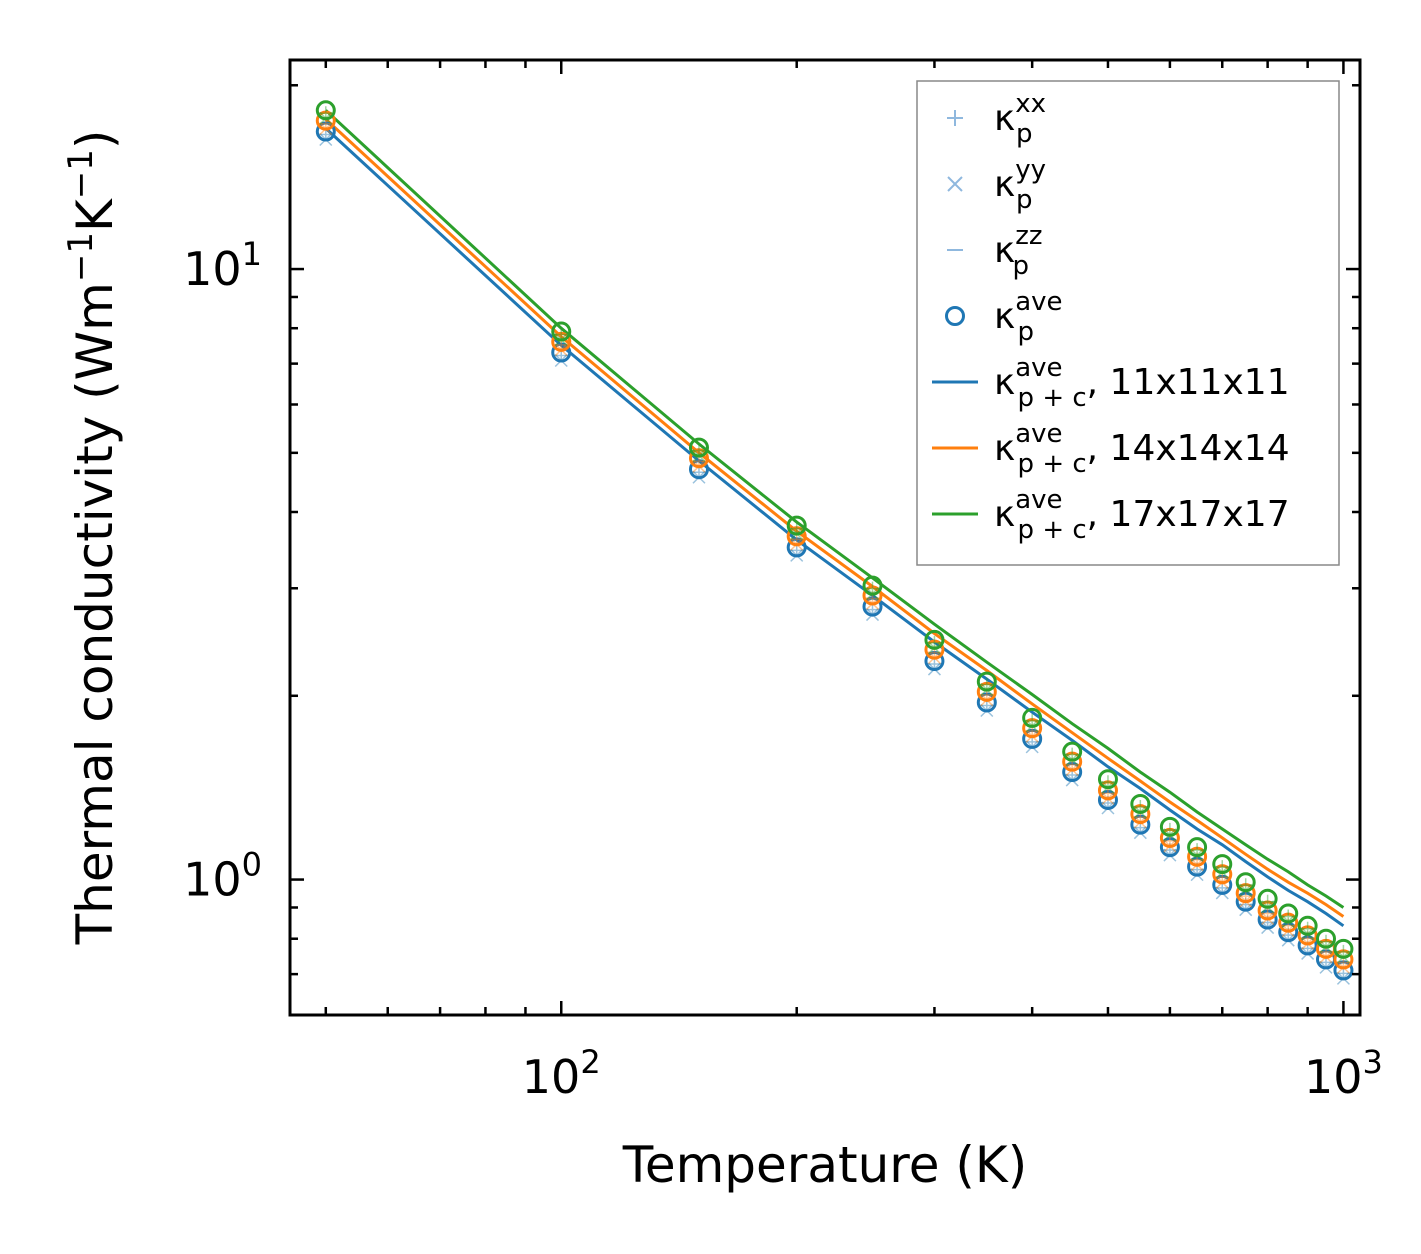 Image resolution: width=1421 pixels, height=1254 pixels. I want to click on legend-entry: κyy p, so click(996, 185).